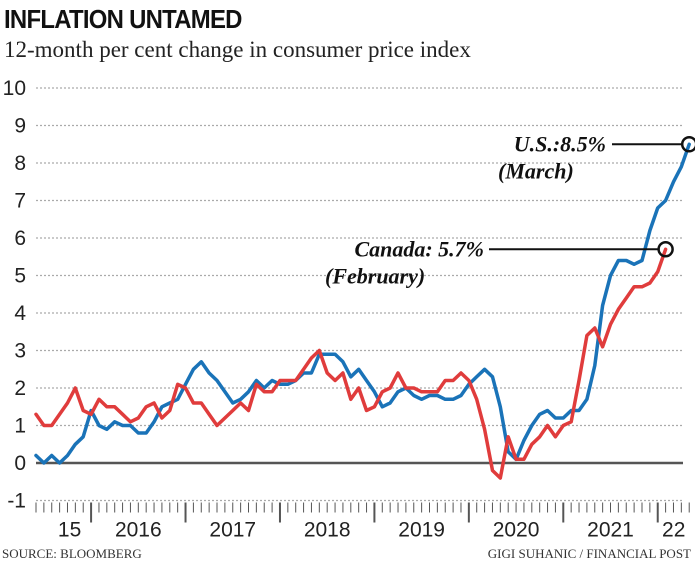 This screenshot has width=695, height=575. What do you see at coordinates (72, 553) in the screenshot?
I see `source-note: SOURCE: BLOOMBERG` at bounding box center [72, 553].